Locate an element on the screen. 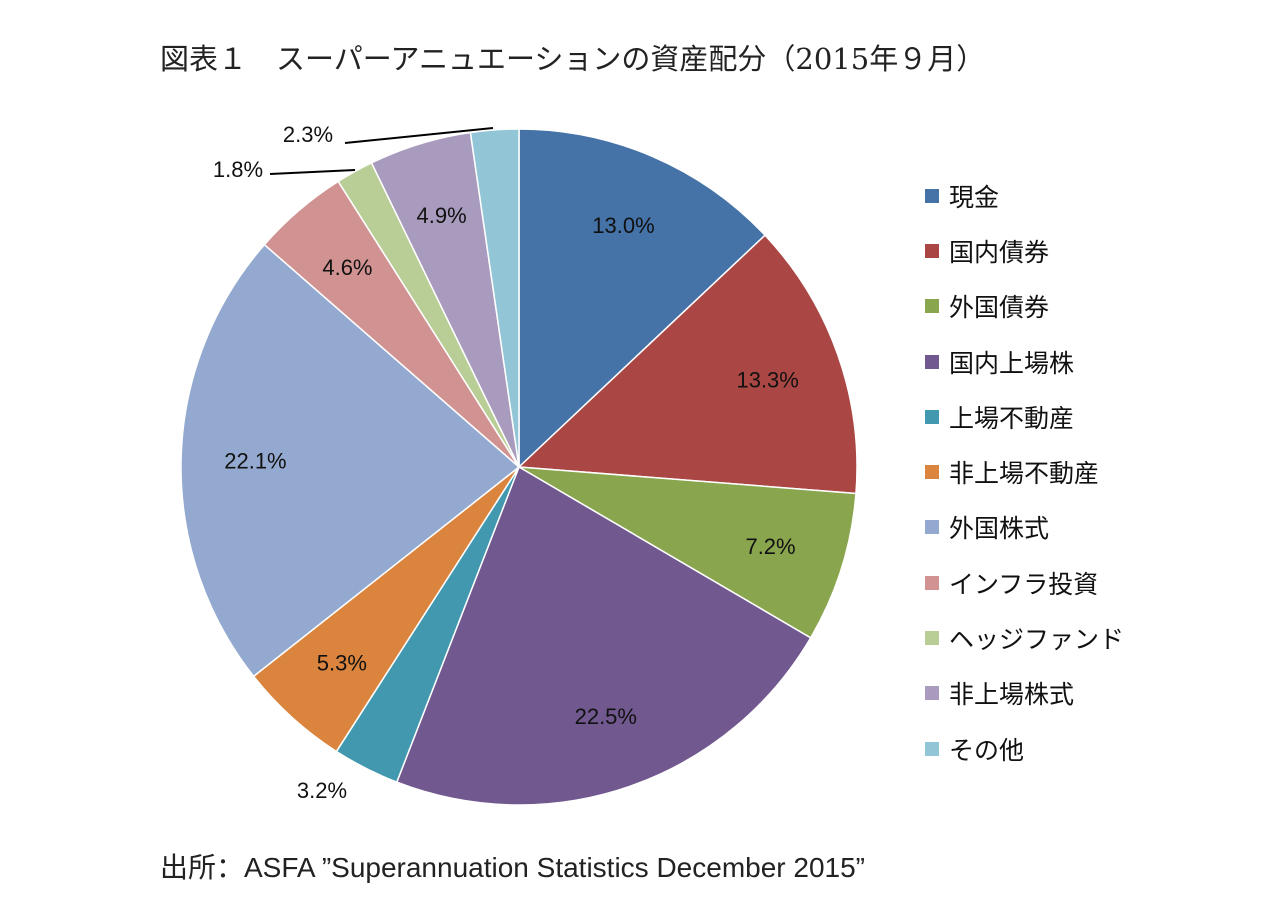 This screenshot has height=913, width=1274. legend-item: 非上場株式 is located at coordinates (1024, 693).